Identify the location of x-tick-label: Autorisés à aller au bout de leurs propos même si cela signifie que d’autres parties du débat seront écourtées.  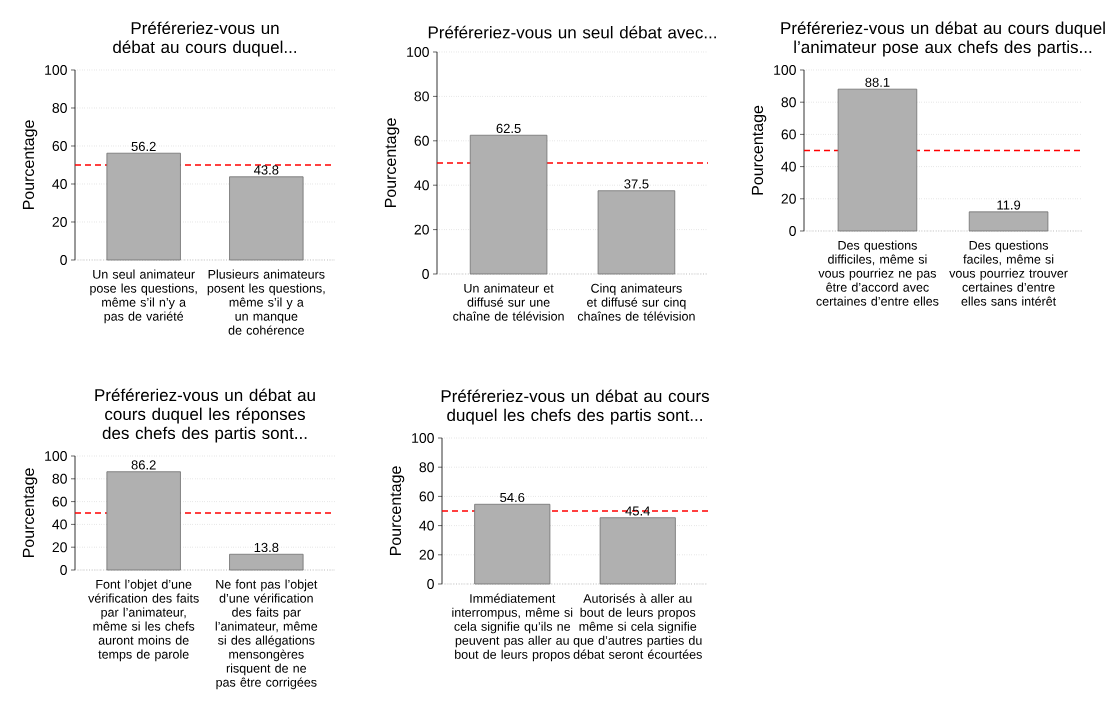
(637, 626).